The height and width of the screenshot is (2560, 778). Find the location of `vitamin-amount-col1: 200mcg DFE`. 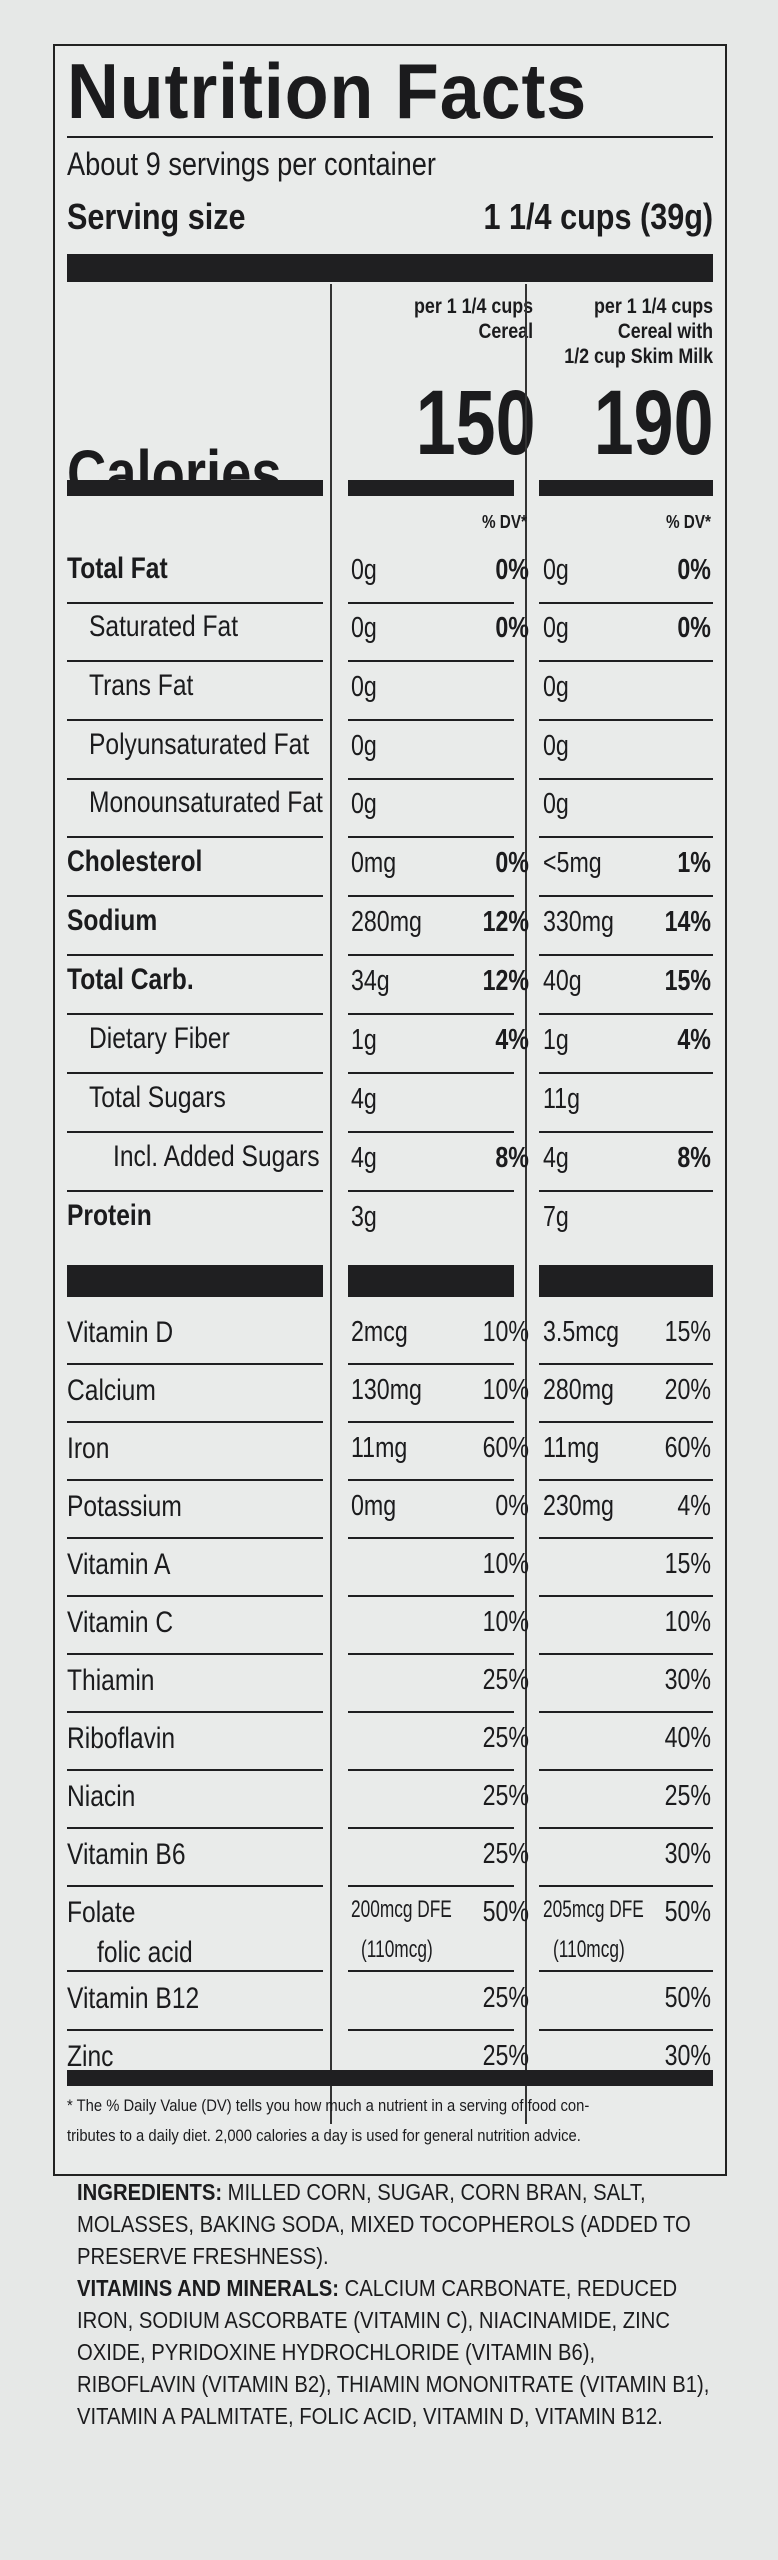

vitamin-amount-col1: 200mcg DFE is located at coordinates (401, 1909).